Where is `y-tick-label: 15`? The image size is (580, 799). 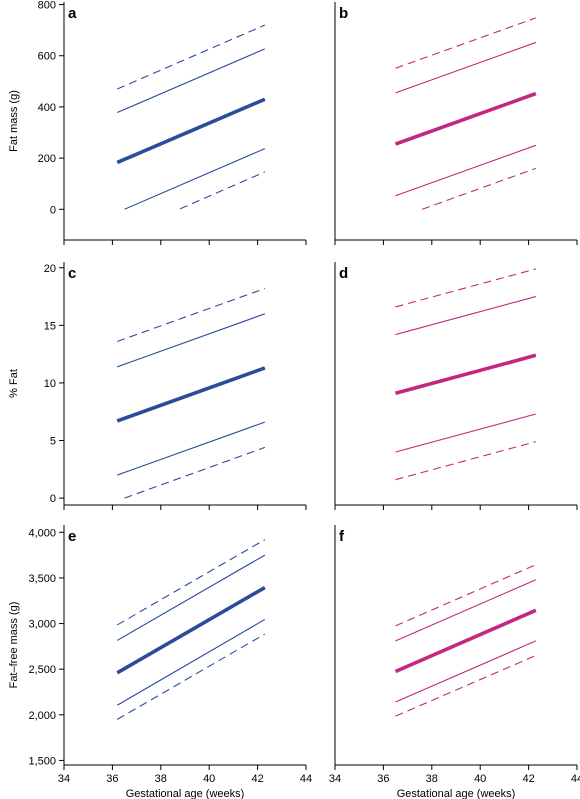 y-tick-label: 15 is located at coordinates (50, 326).